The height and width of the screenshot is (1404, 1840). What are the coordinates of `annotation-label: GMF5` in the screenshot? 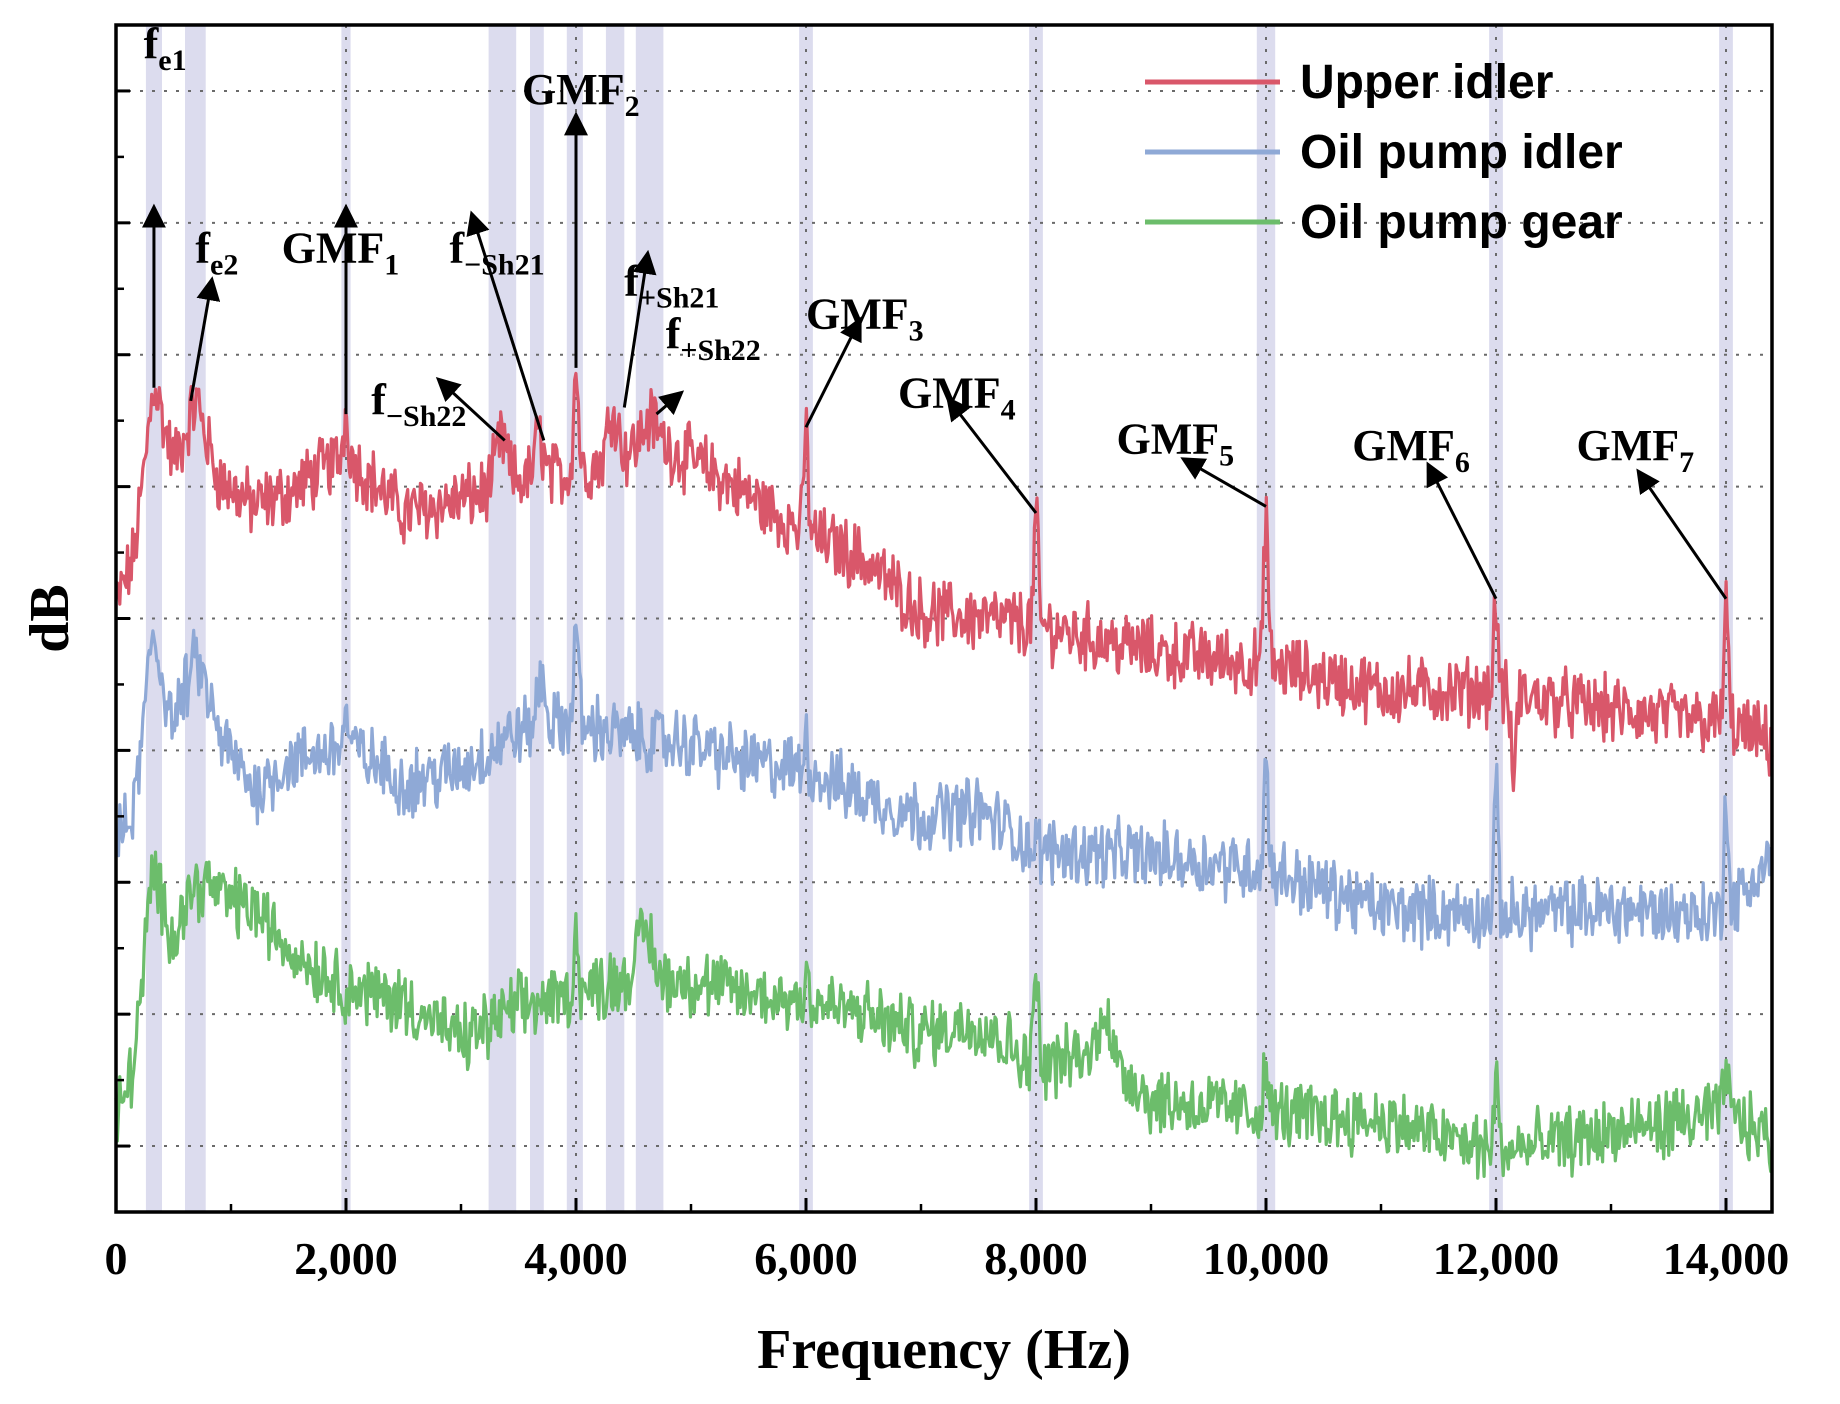 It's located at (1176, 444).